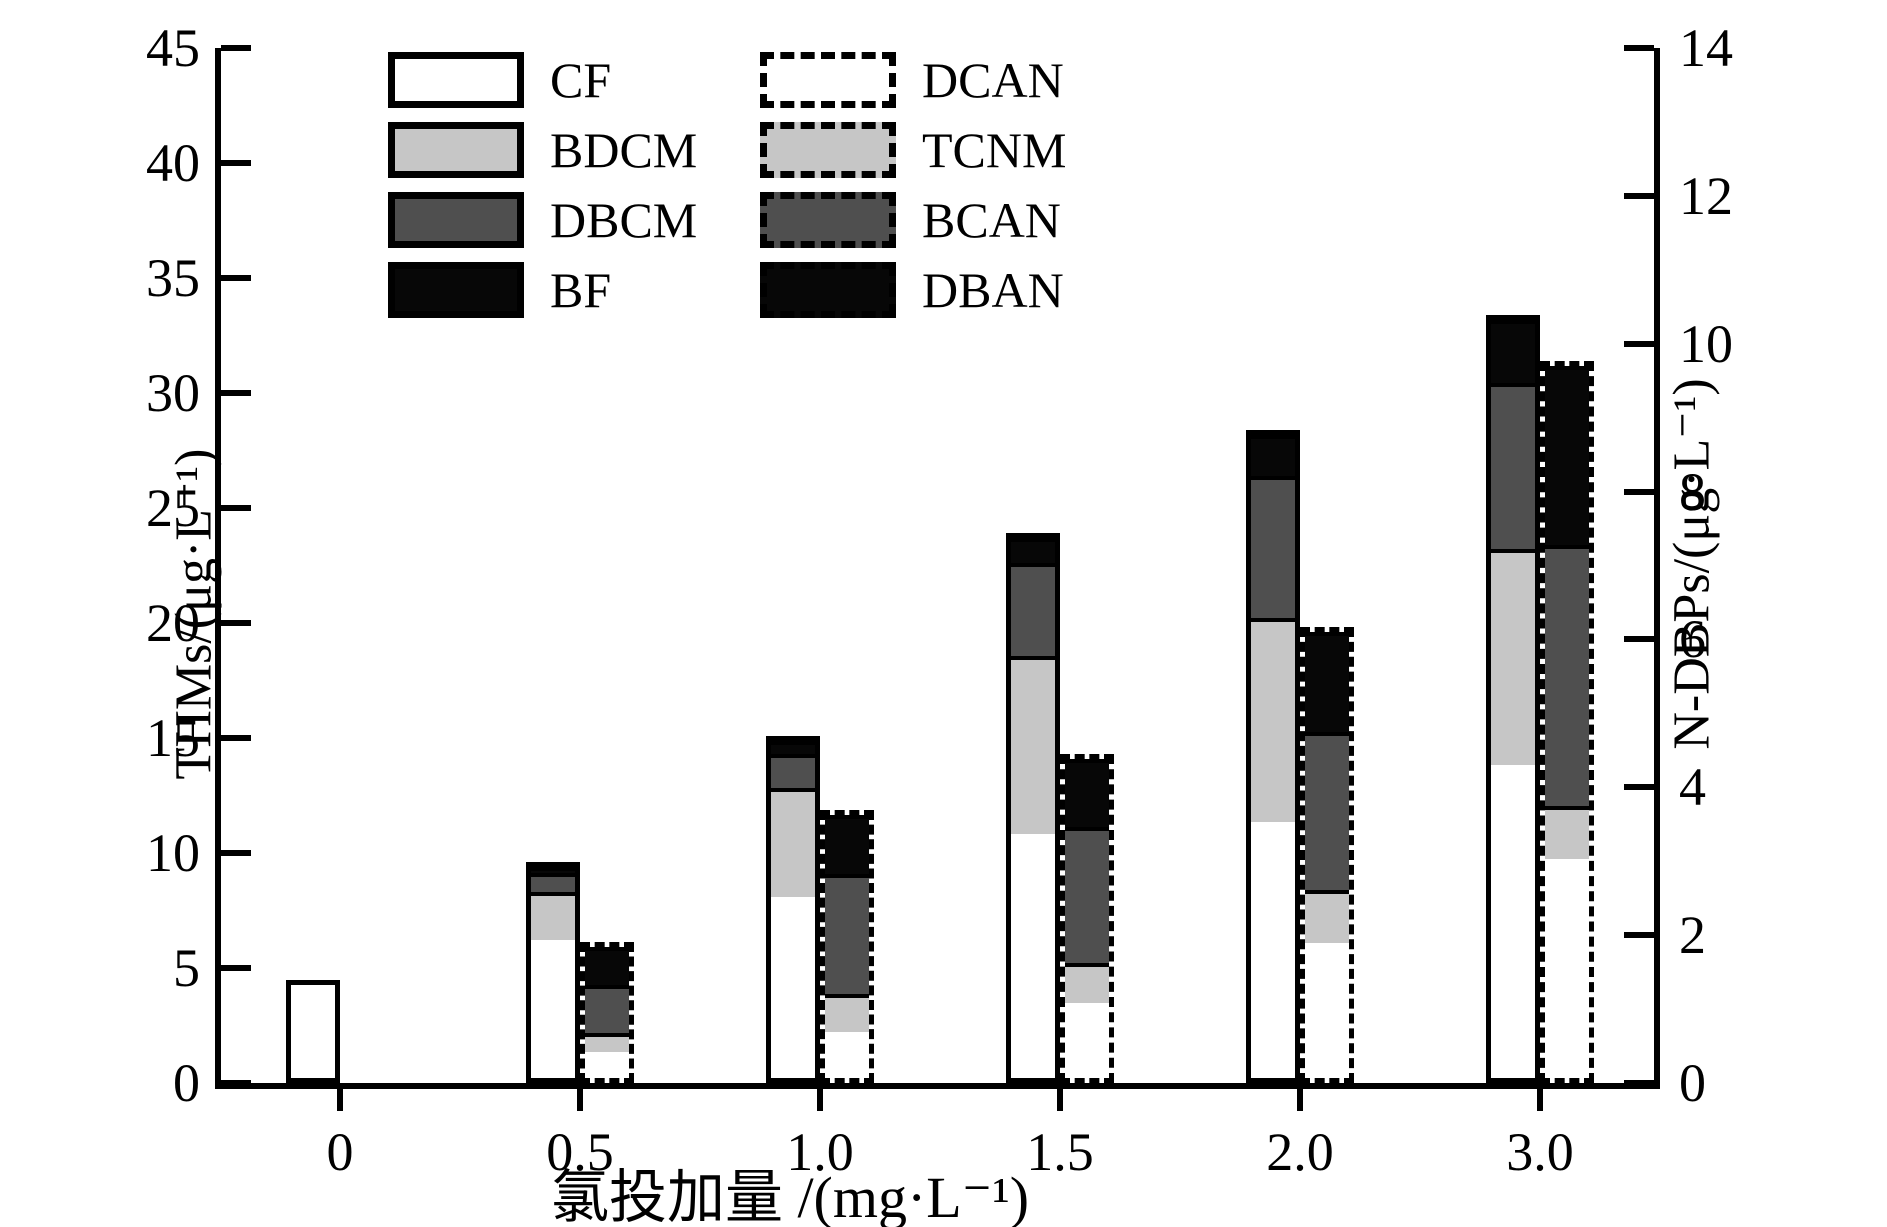 The height and width of the screenshot is (1227, 1887). Describe the element at coordinates (1033, 808) in the screenshot. I see `thms-bar-1.5` at that location.